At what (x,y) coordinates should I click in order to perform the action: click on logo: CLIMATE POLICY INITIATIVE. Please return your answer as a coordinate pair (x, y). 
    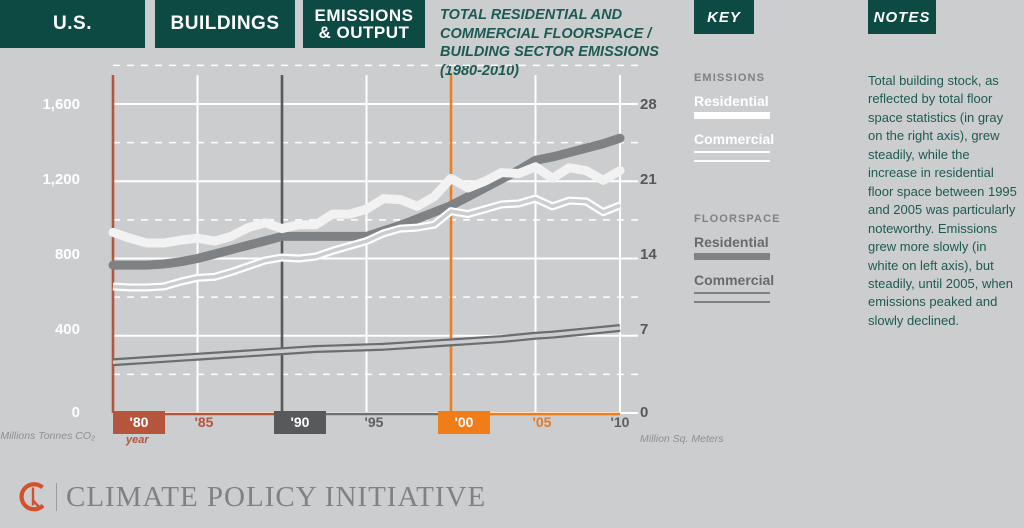
    Looking at the image, I should click on (251, 497).